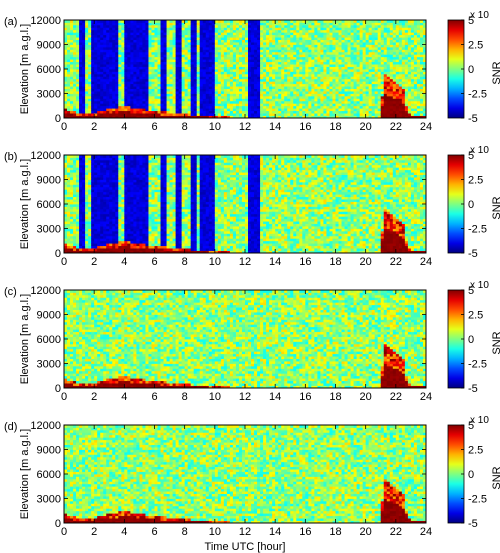 Image resolution: width=500 pixels, height=553 pixels. Describe the element at coordinates (10, 157) in the screenshot. I see `panel-label: (b)` at that location.